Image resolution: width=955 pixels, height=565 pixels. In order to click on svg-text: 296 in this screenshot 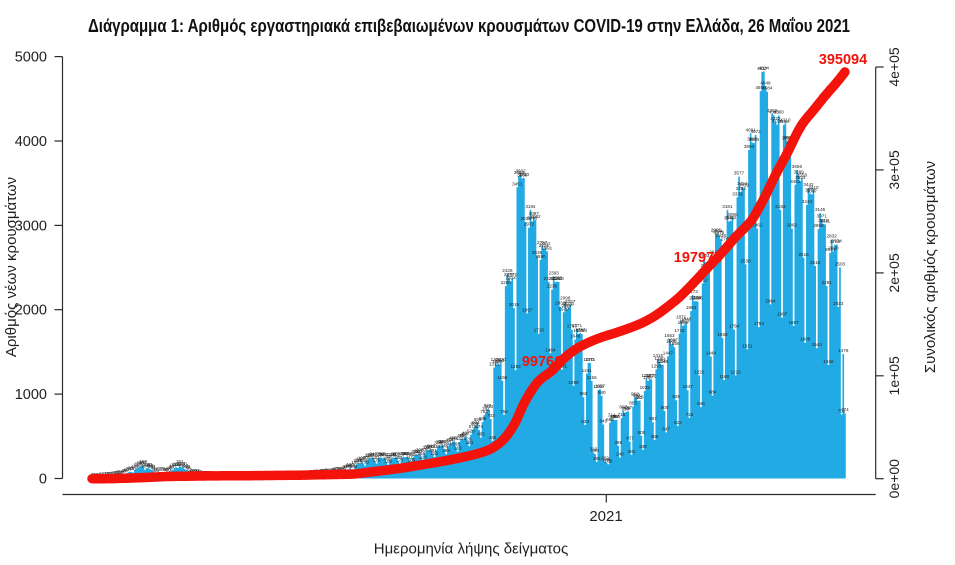, I will do `click(420, 450)`.